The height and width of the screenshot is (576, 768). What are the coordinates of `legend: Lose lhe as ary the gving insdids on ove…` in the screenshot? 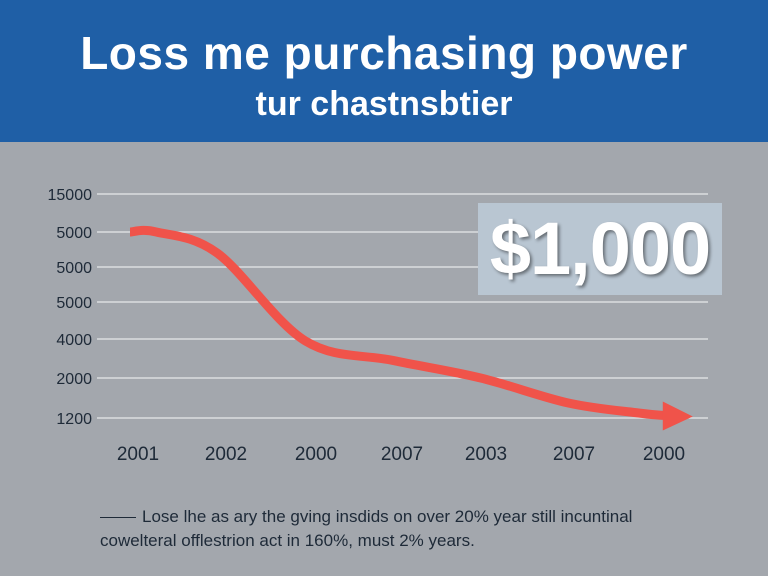 It's located at (400, 529).